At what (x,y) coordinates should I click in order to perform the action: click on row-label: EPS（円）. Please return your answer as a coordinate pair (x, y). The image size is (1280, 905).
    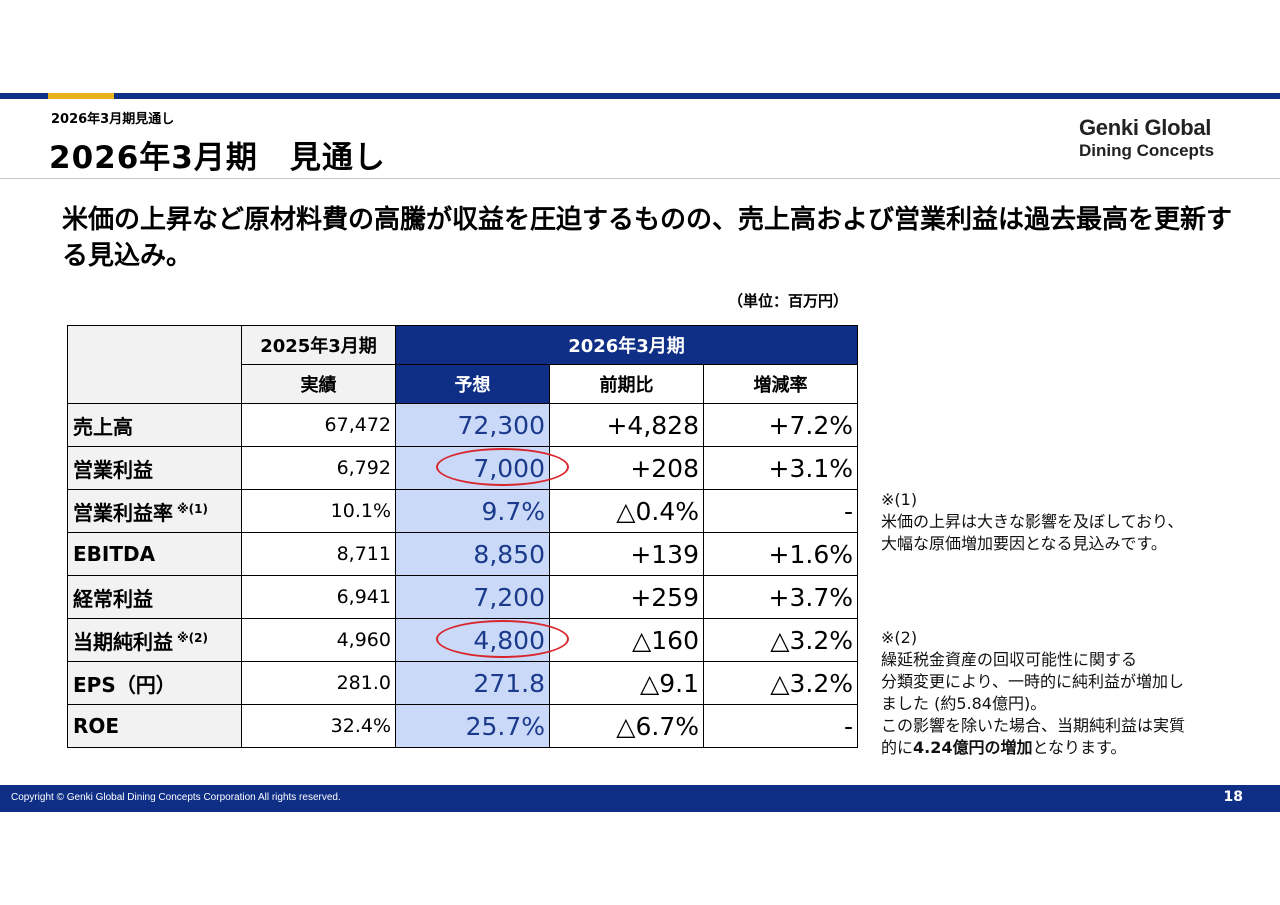
    Looking at the image, I should click on (154, 683).